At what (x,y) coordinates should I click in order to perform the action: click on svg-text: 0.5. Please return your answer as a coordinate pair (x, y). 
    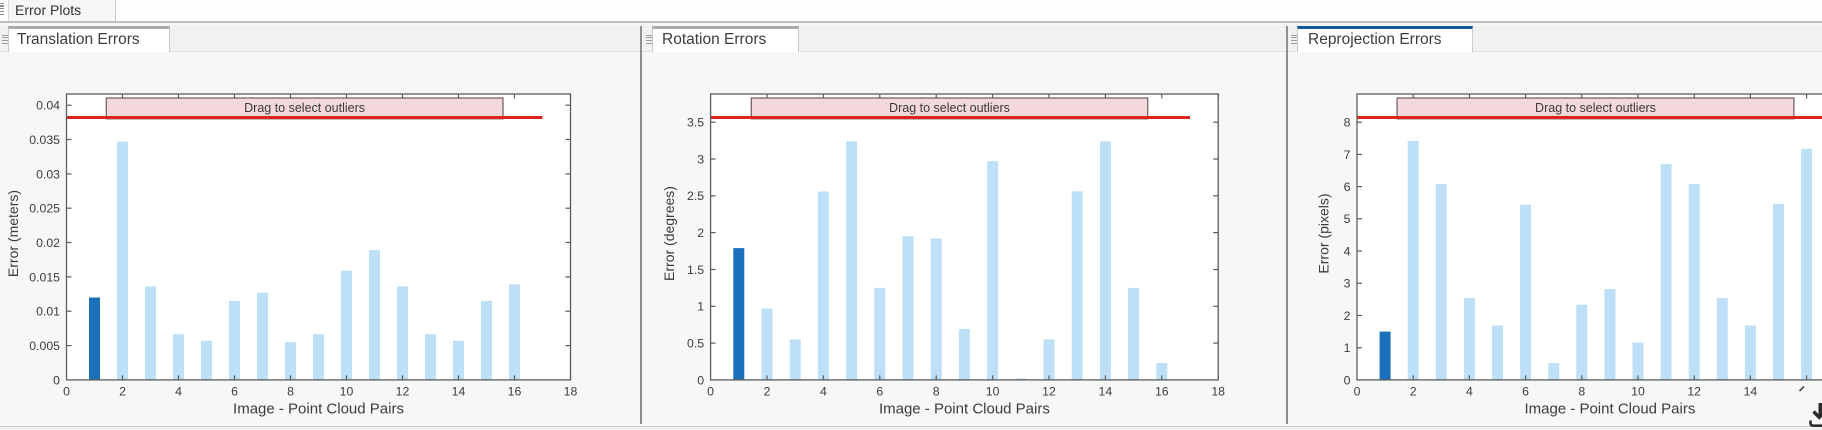
    Looking at the image, I should click on (695, 344).